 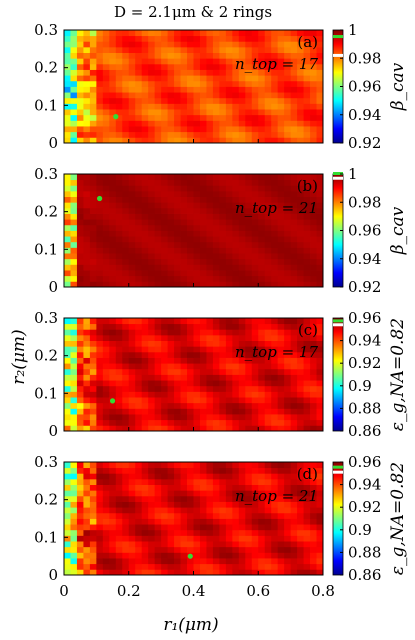 What do you see at coordinates (338, 374) in the screenshot?
I see `colorbar` at bounding box center [338, 374].